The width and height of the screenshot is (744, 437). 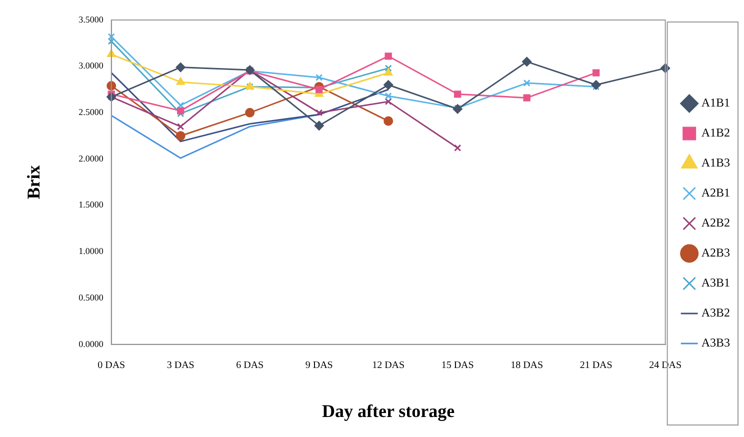 What do you see at coordinates (91, 65) in the screenshot?
I see `y-tick-label: 3.0000` at bounding box center [91, 65].